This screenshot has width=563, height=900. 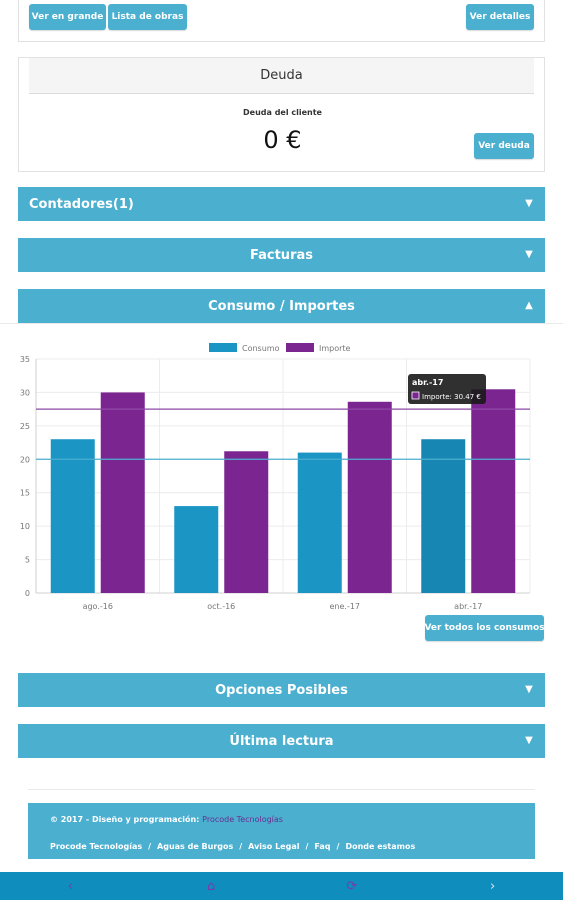 What do you see at coordinates (335, 348) in the screenshot?
I see `legend-label: Importe` at bounding box center [335, 348].